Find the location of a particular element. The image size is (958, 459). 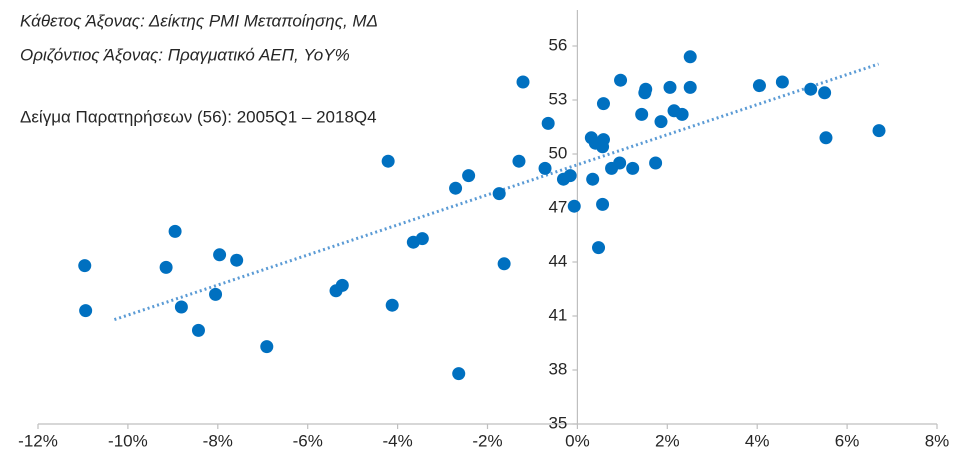

y-tick-label: 47 is located at coordinates (557, 206).